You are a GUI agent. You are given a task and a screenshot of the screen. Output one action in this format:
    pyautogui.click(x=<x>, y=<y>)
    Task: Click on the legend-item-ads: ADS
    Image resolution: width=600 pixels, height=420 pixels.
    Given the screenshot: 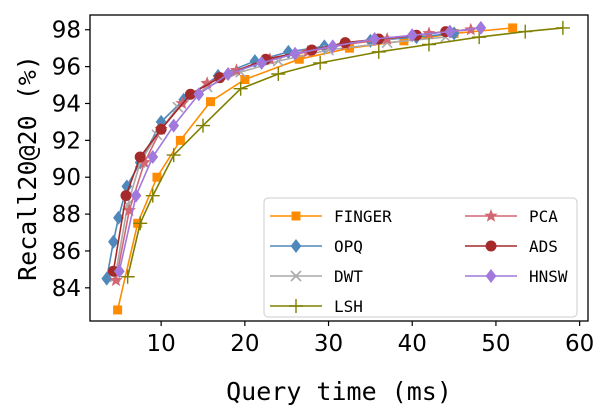 What is the action you would take?
    pyautogui.click(x=511, y=246)
    